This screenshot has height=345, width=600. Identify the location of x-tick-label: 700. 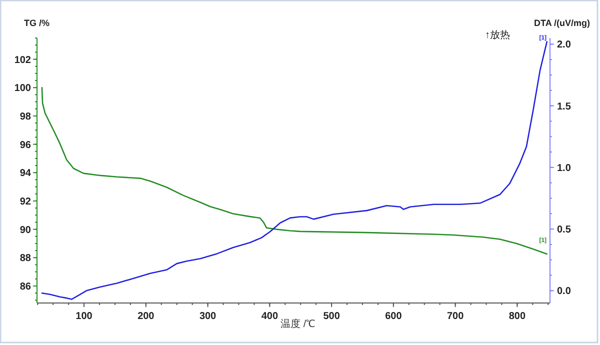
(455, 316).